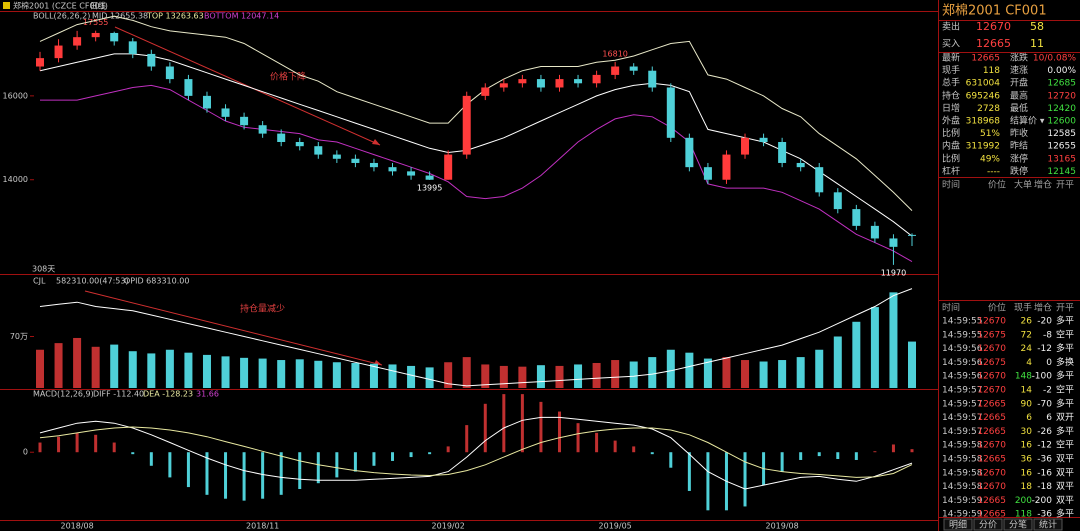 This screenshot has width=1080, height=531. Describe the element at coordinates (997, 185) in the screenshot. I see `column-header: 价位` at that location.